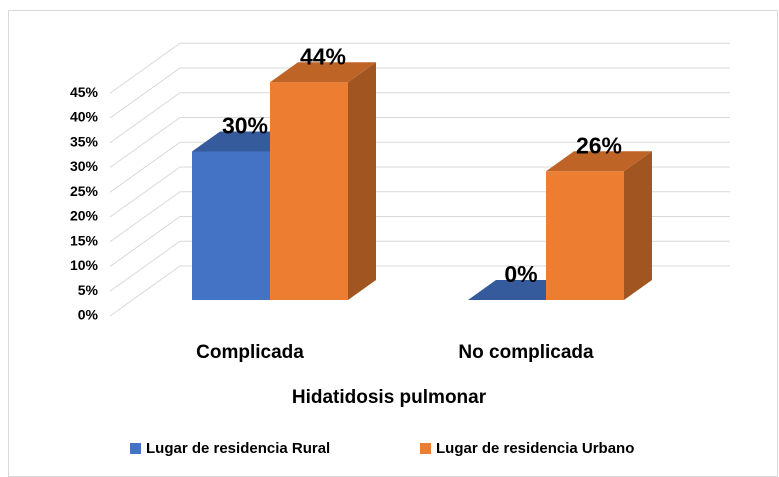 The width and height of the screenshot is (779, 477). Describe the element at coordinates (84, 166) in the screenshot. I see `y-tick-label: 30%` at that location.